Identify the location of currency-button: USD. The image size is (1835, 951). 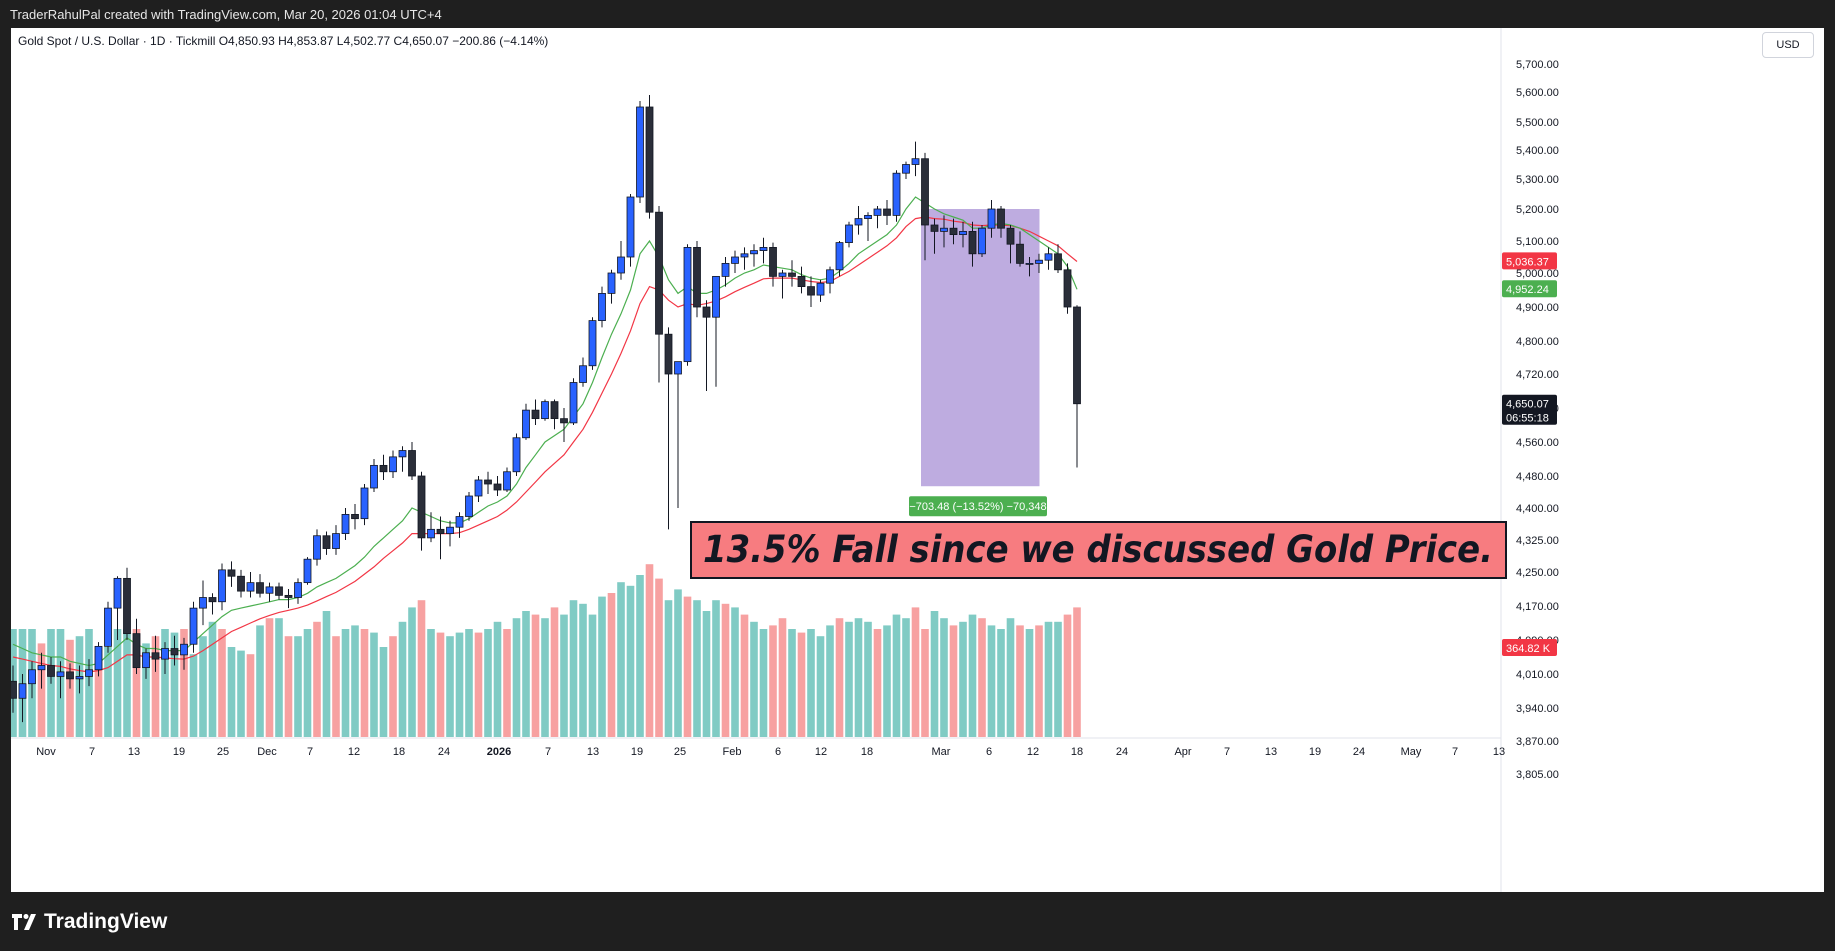
(1788, 45).